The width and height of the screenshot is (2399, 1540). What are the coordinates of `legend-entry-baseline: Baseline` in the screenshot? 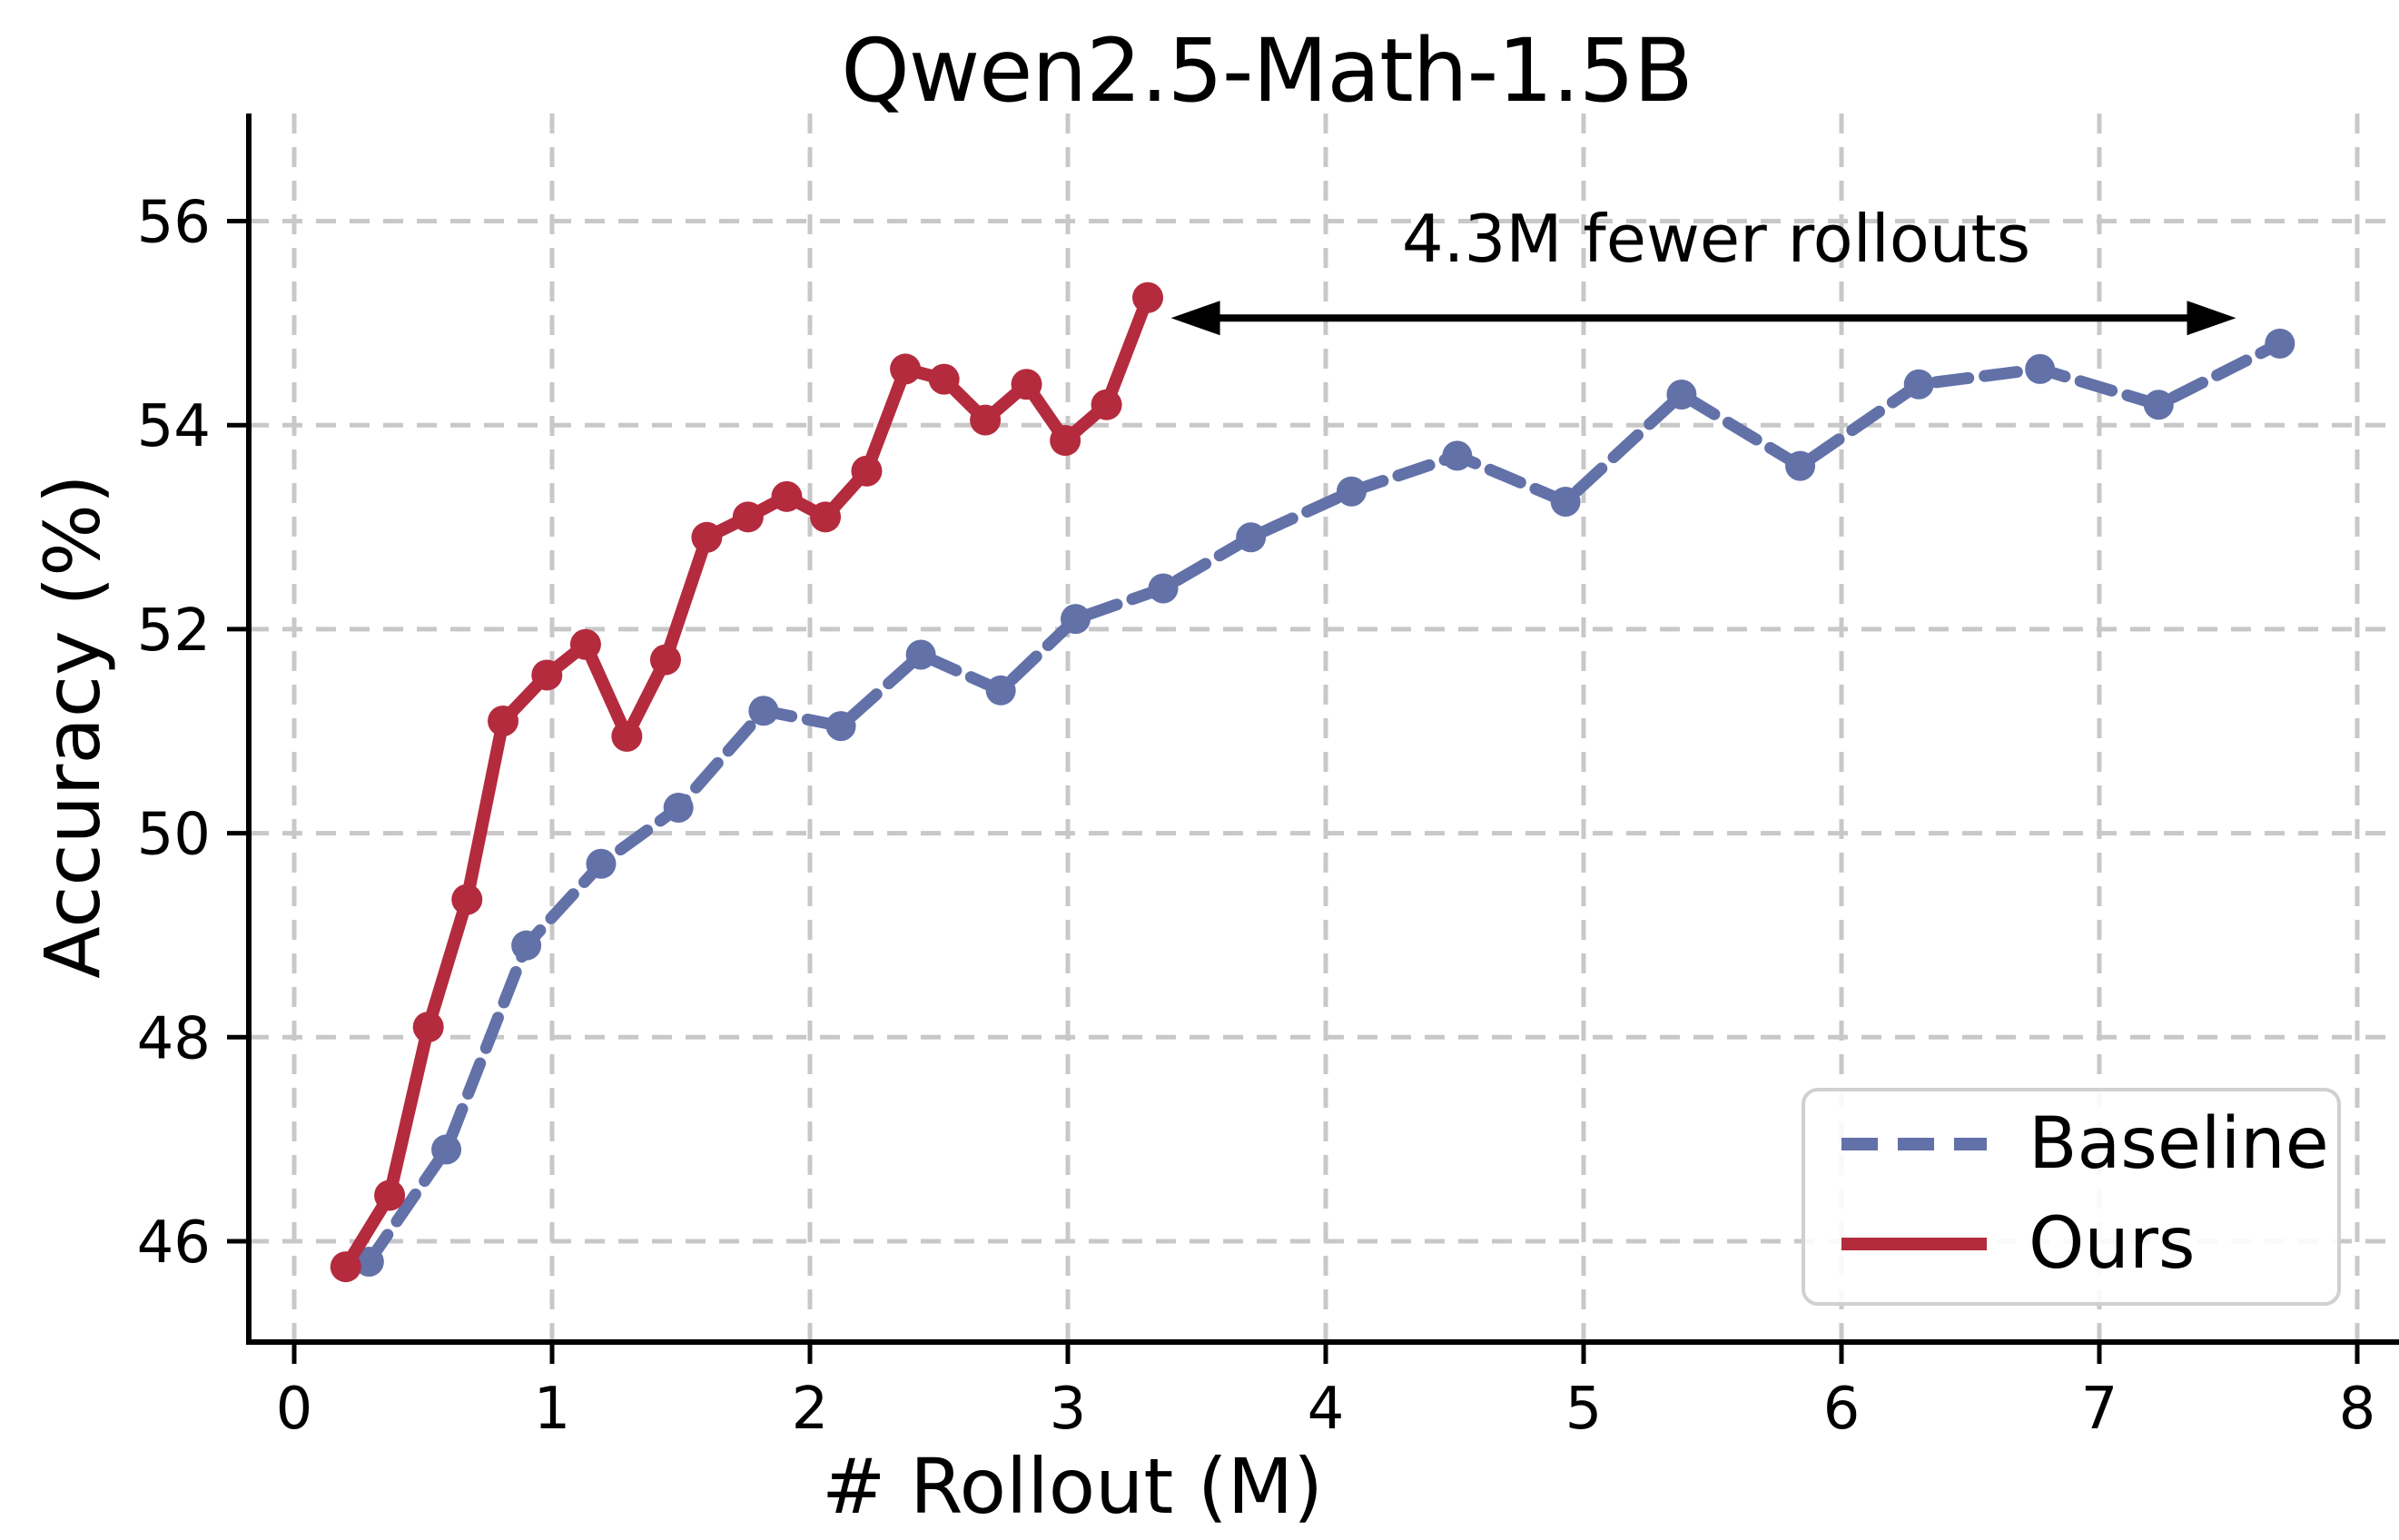 It's located at (2083, 1144).